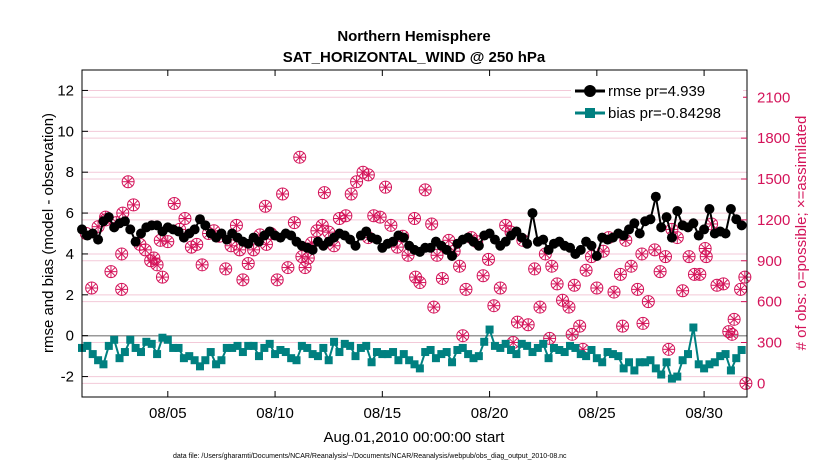  I want to click on legend-rmse-marker, so click(590, 91).